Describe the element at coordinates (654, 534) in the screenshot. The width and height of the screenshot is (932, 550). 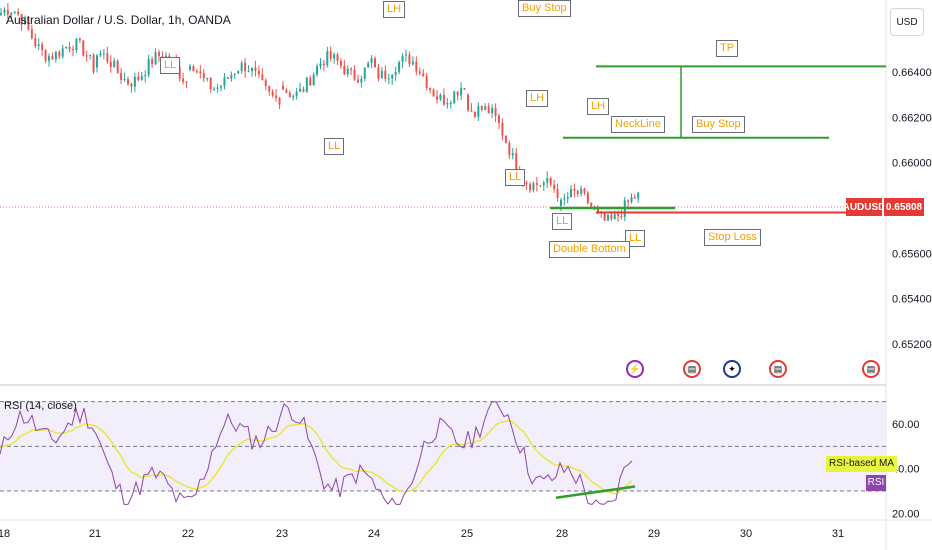
I see `time-tick-label: 29` at that location.